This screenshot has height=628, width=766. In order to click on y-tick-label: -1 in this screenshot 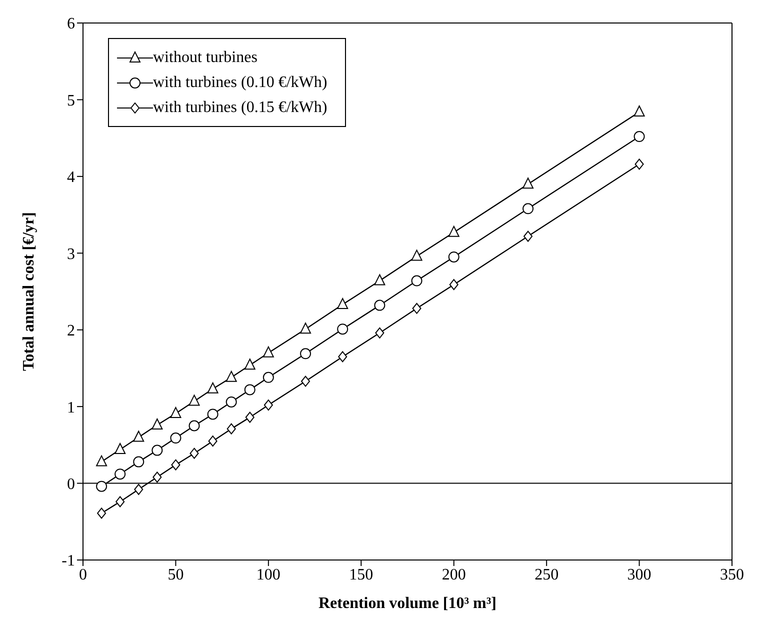, I will do `click(68, 561)`.